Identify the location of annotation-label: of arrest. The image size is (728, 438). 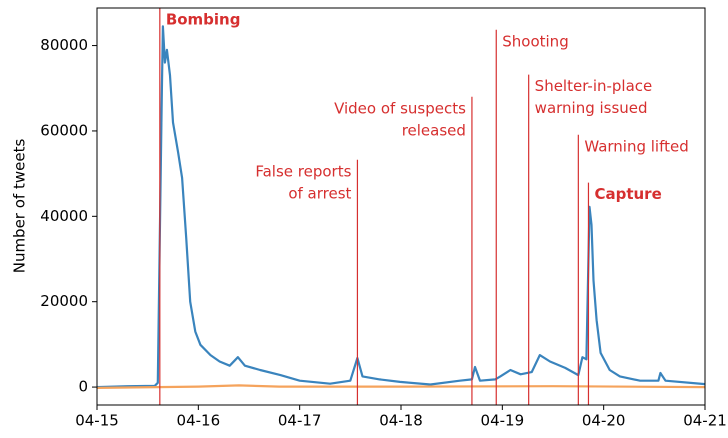
(319, 193).